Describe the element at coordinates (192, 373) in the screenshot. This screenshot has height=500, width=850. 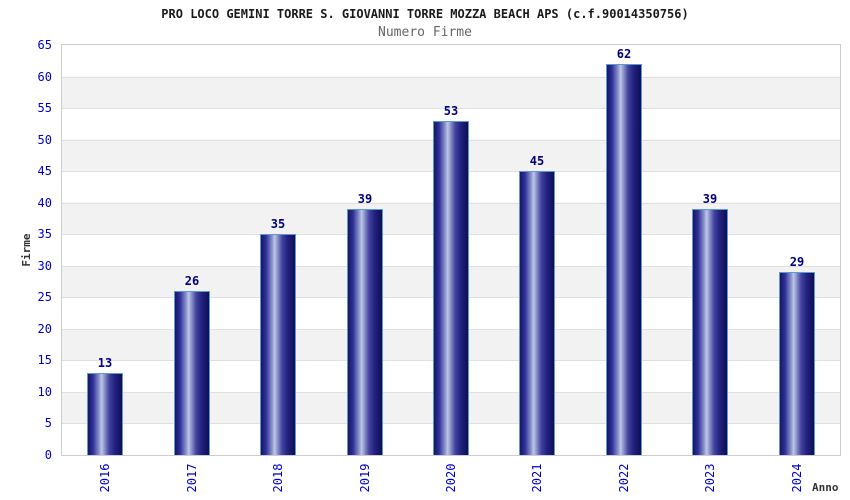
I see `bar-2017` at that location.